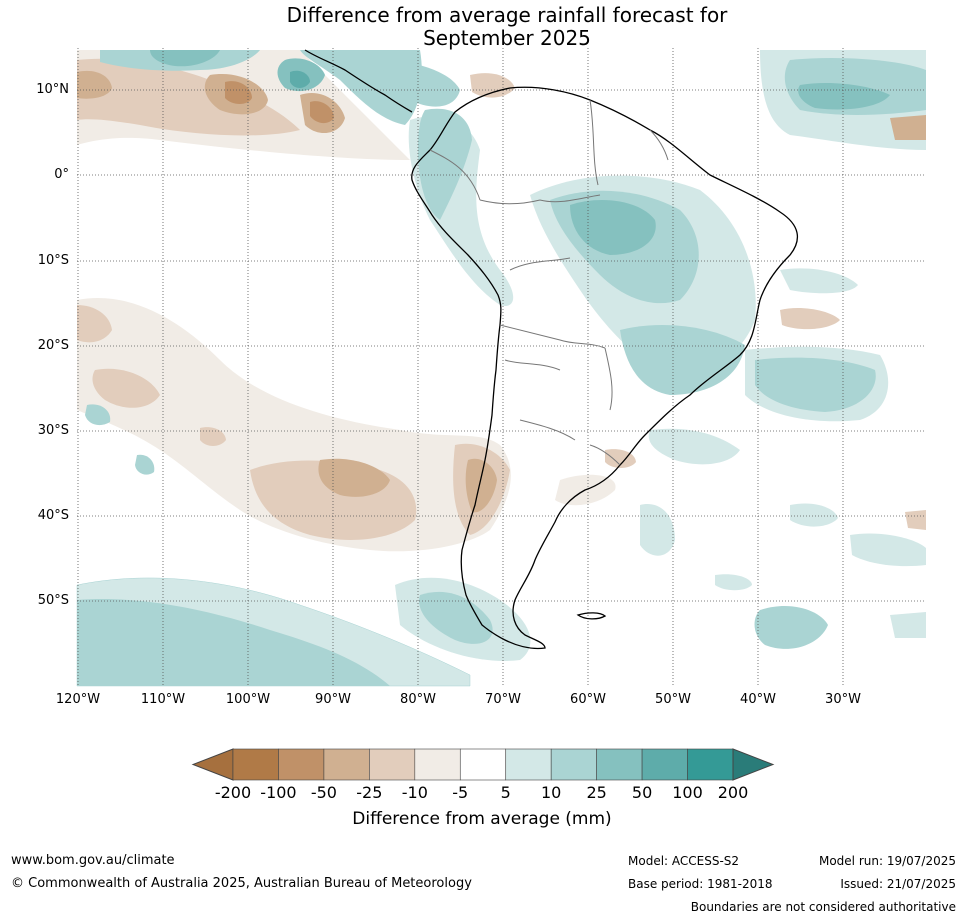  What do you see at coordinates (810, 319) in the screenshot?
I see `dry-region-atlantic-small` at bounding box center [810, 319].